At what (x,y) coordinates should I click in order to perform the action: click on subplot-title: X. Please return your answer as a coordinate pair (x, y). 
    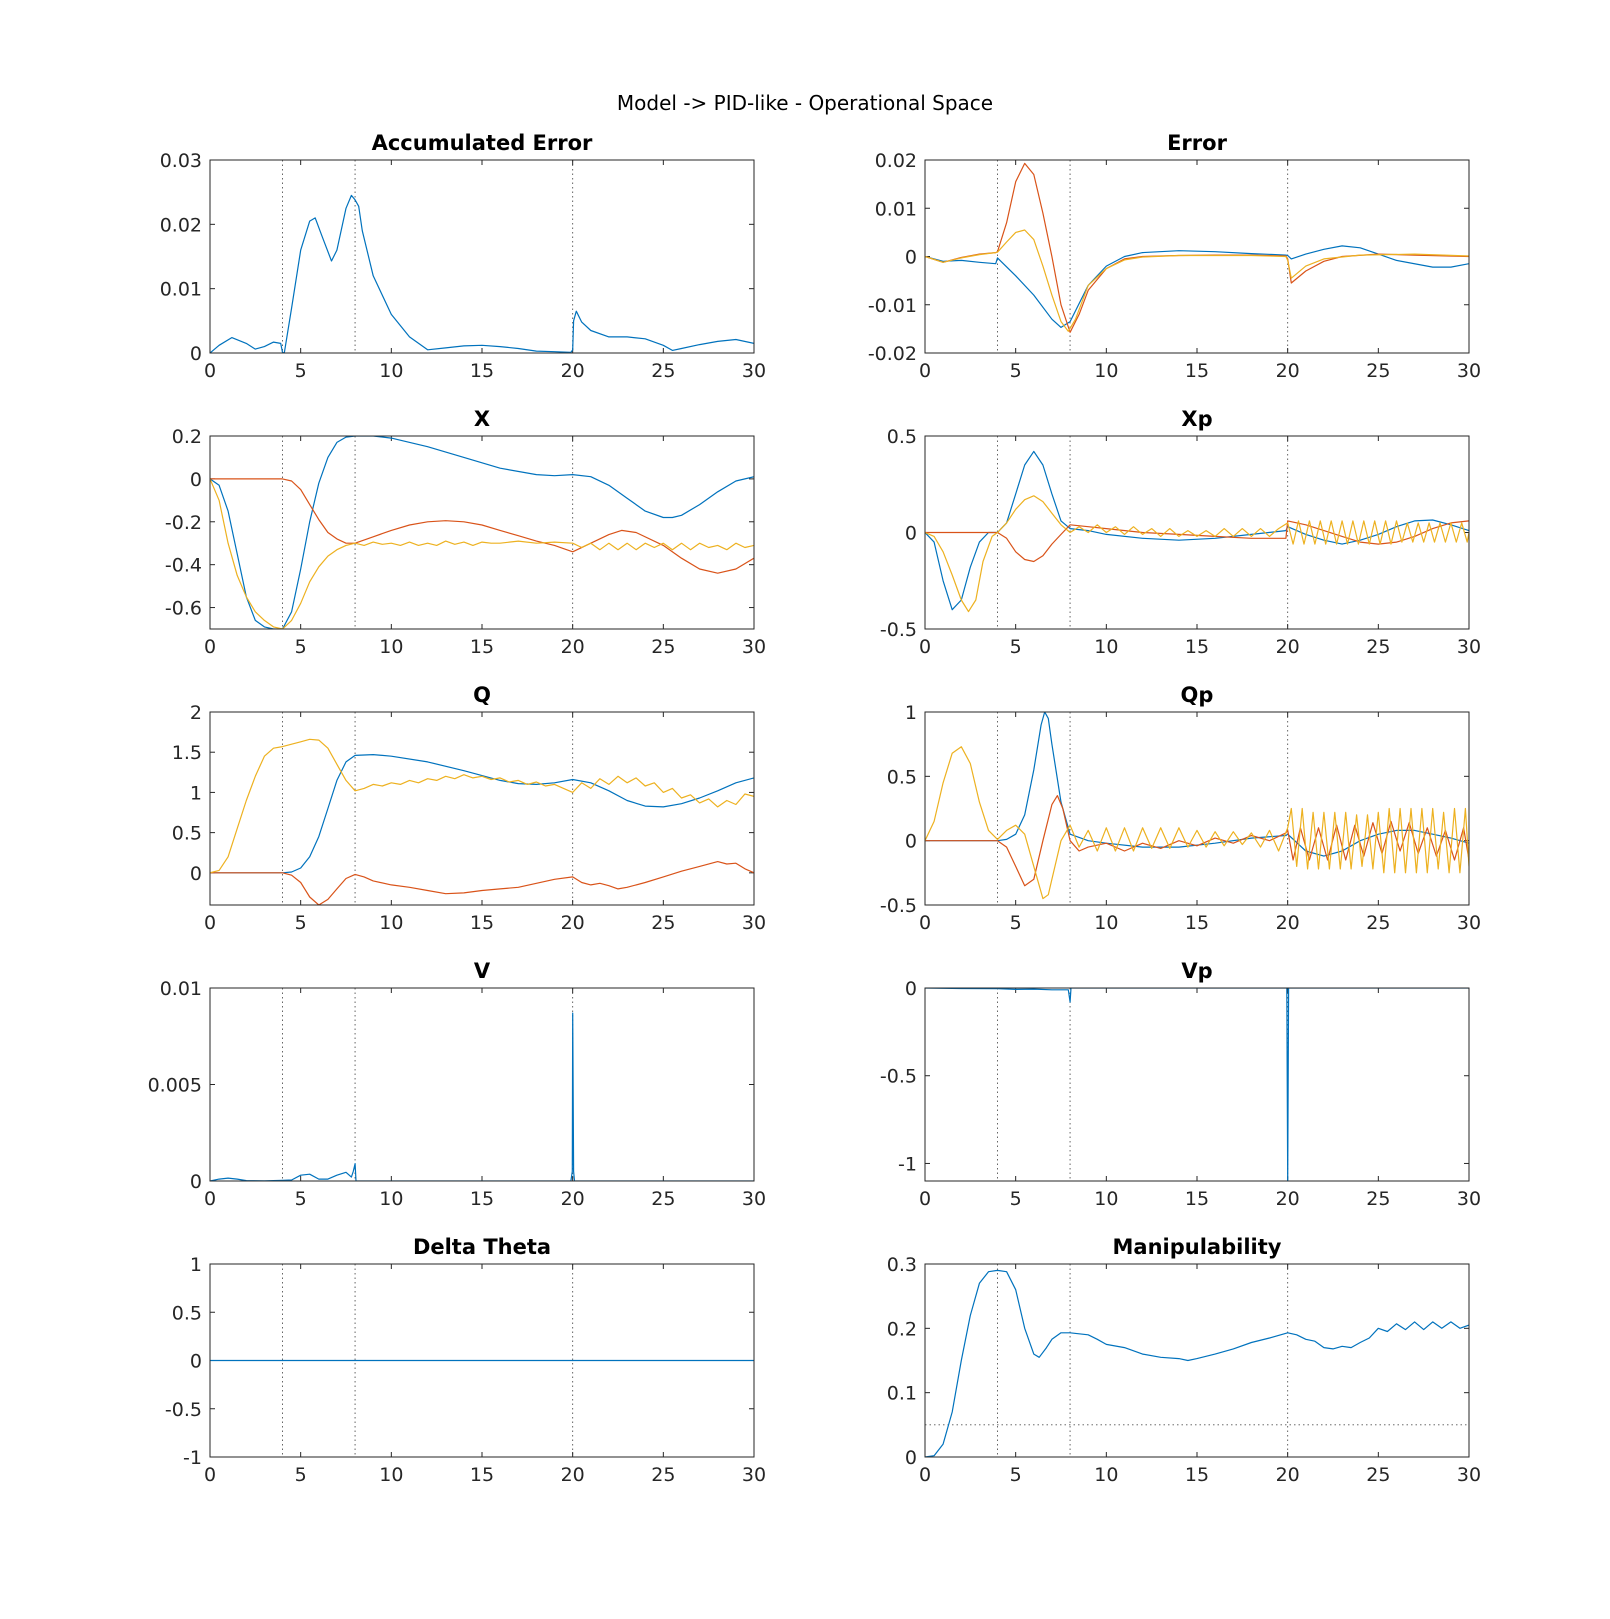
    Looking at the image, I should click on (482, 419).